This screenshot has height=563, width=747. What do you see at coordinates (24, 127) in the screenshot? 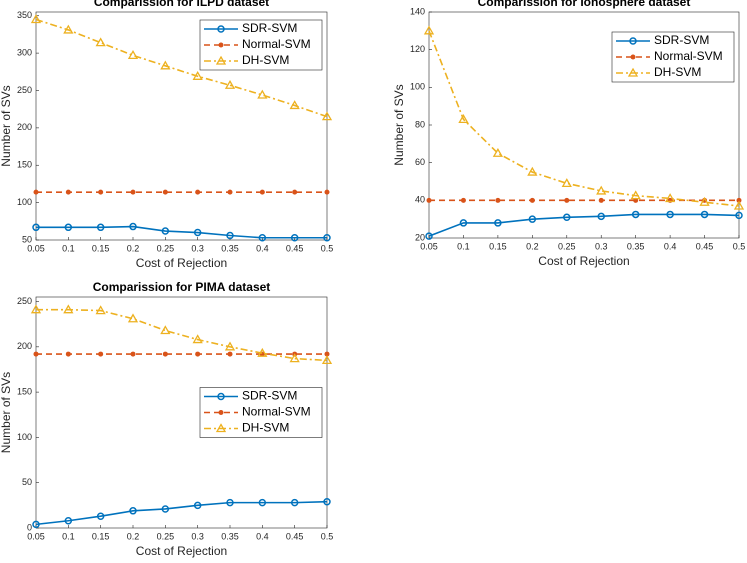
I see `y-tick-label: 200` at bounding box center [24, 127].